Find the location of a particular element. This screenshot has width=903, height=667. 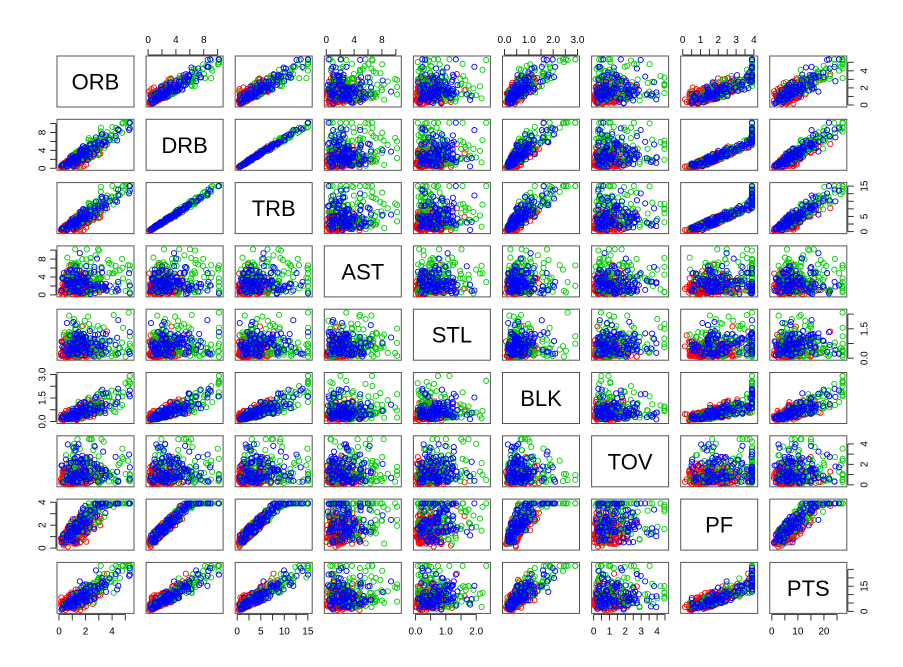

data-point-group-red is located at coordinates (83, 166).